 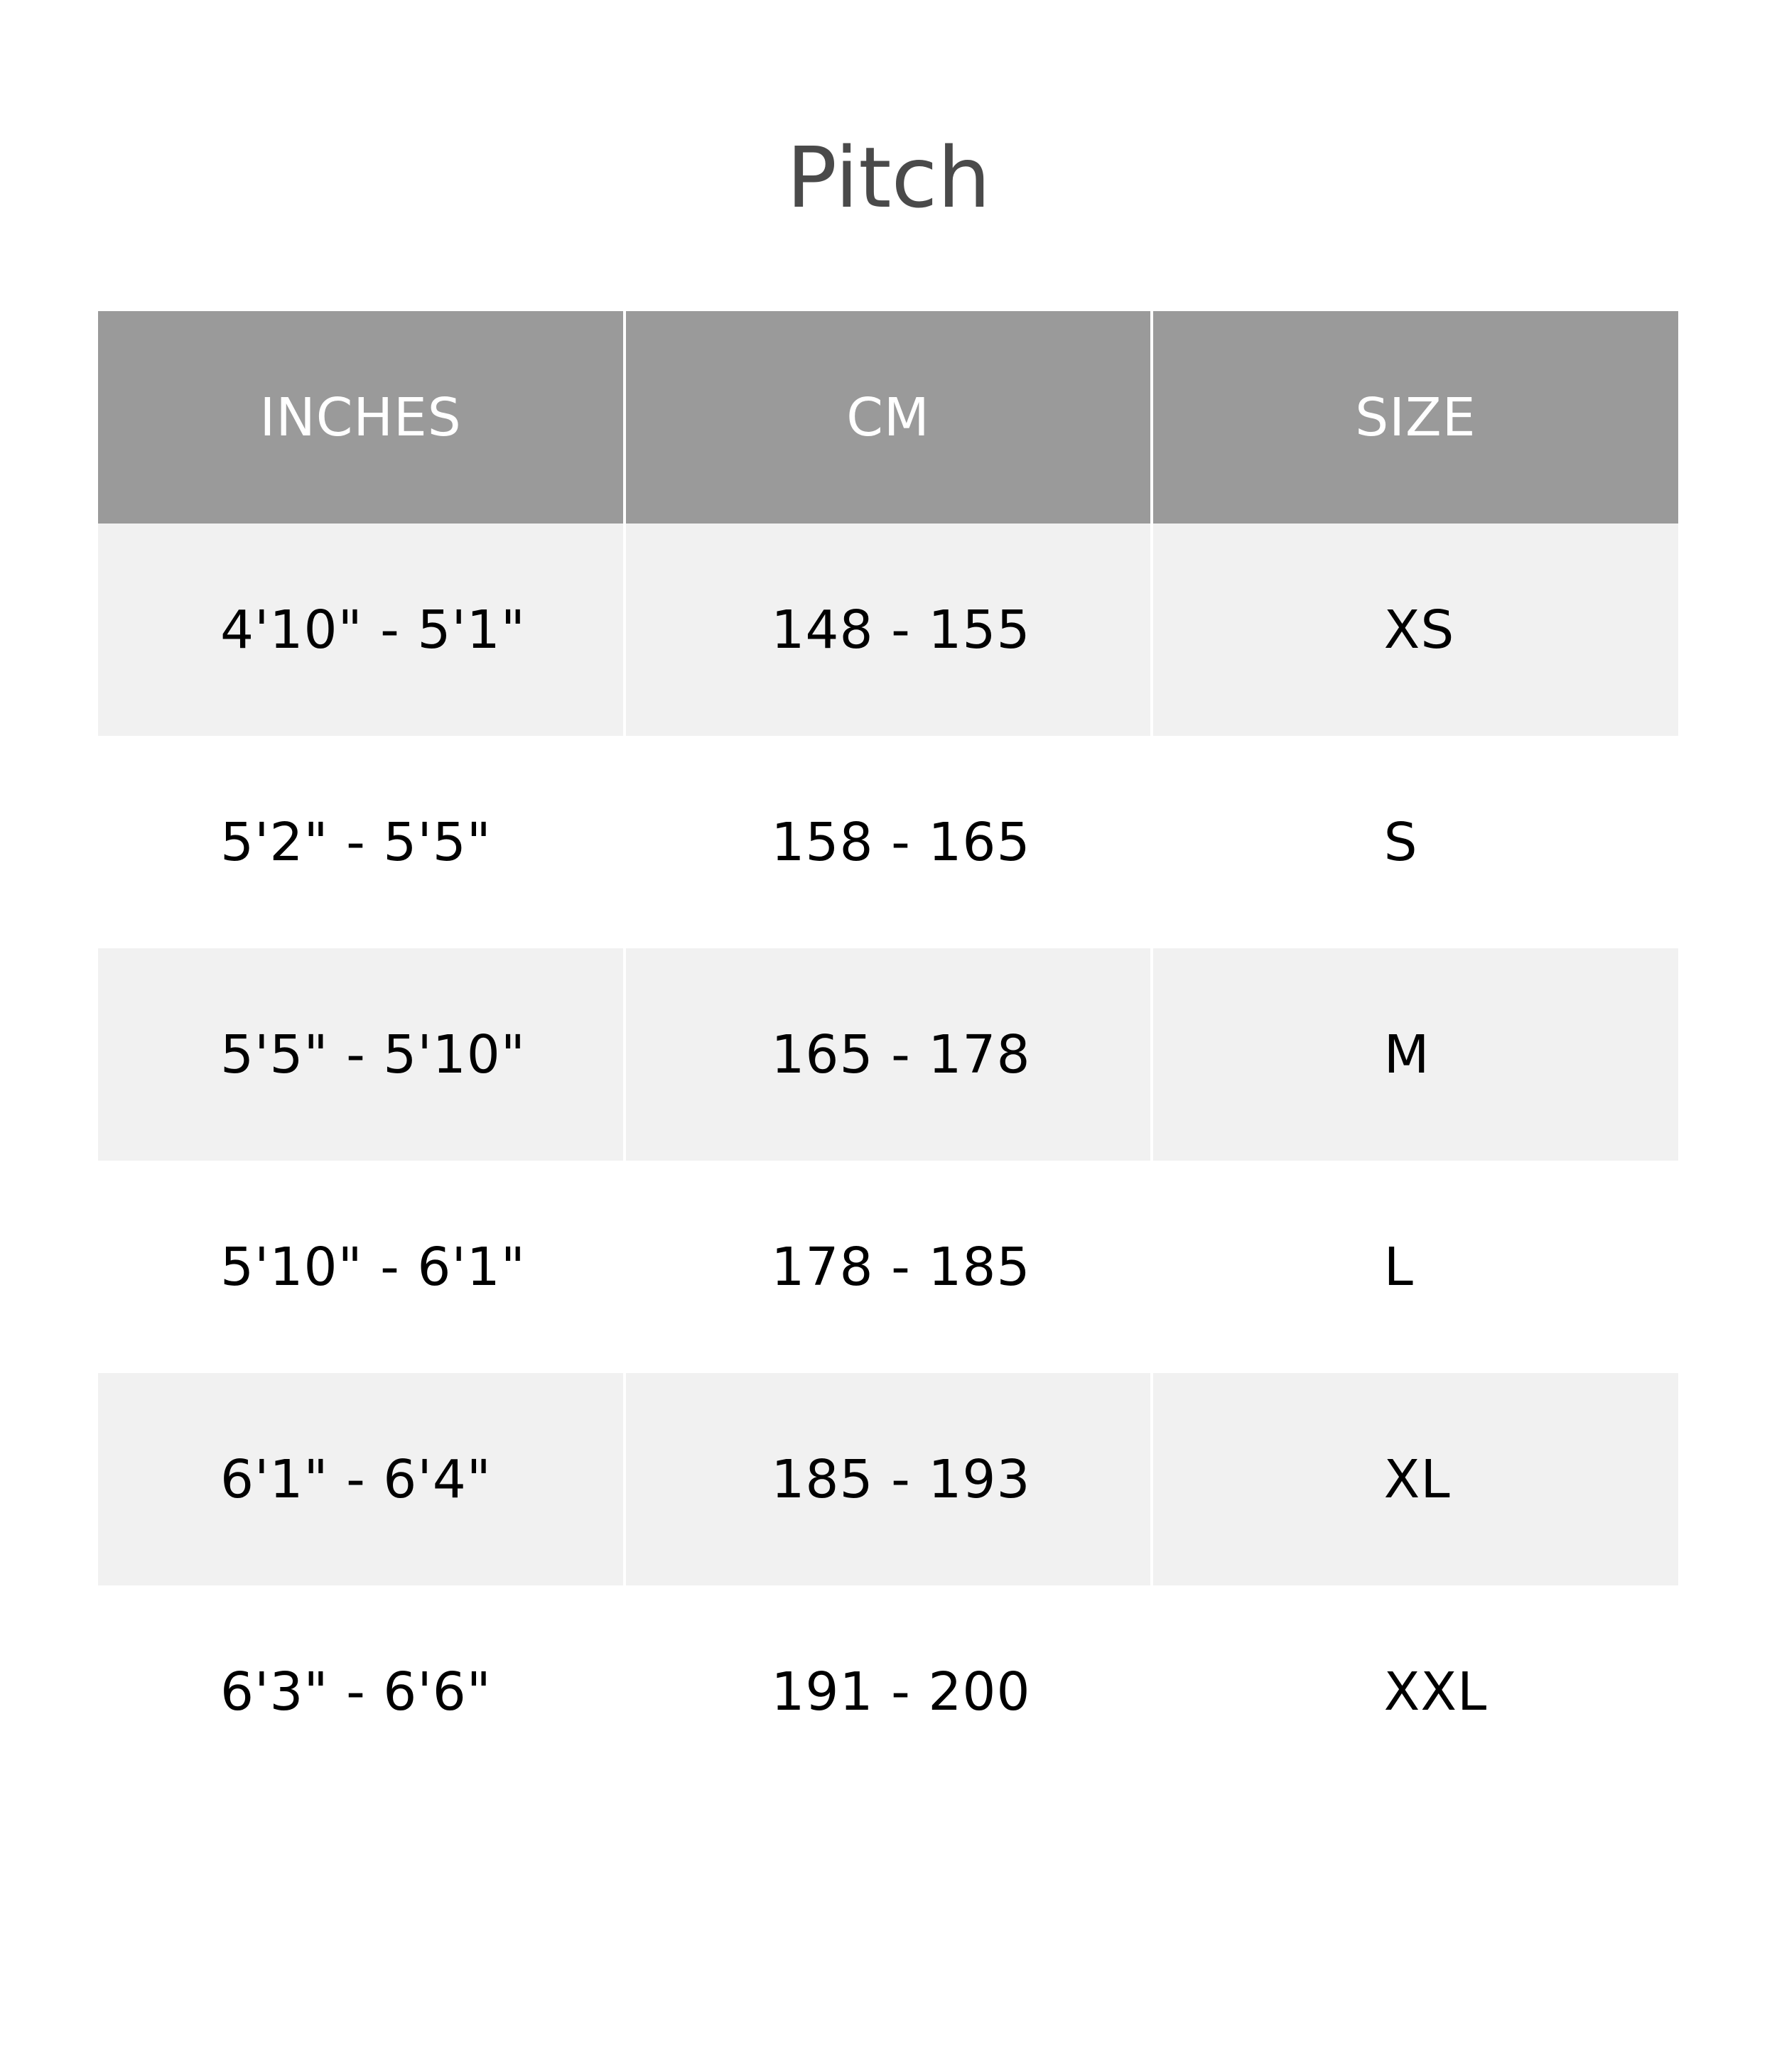 What do you see at coordinates (1414, 1479) in the screenshot?
I see `cell-size: XL` at bounding box center [1414, 1479].